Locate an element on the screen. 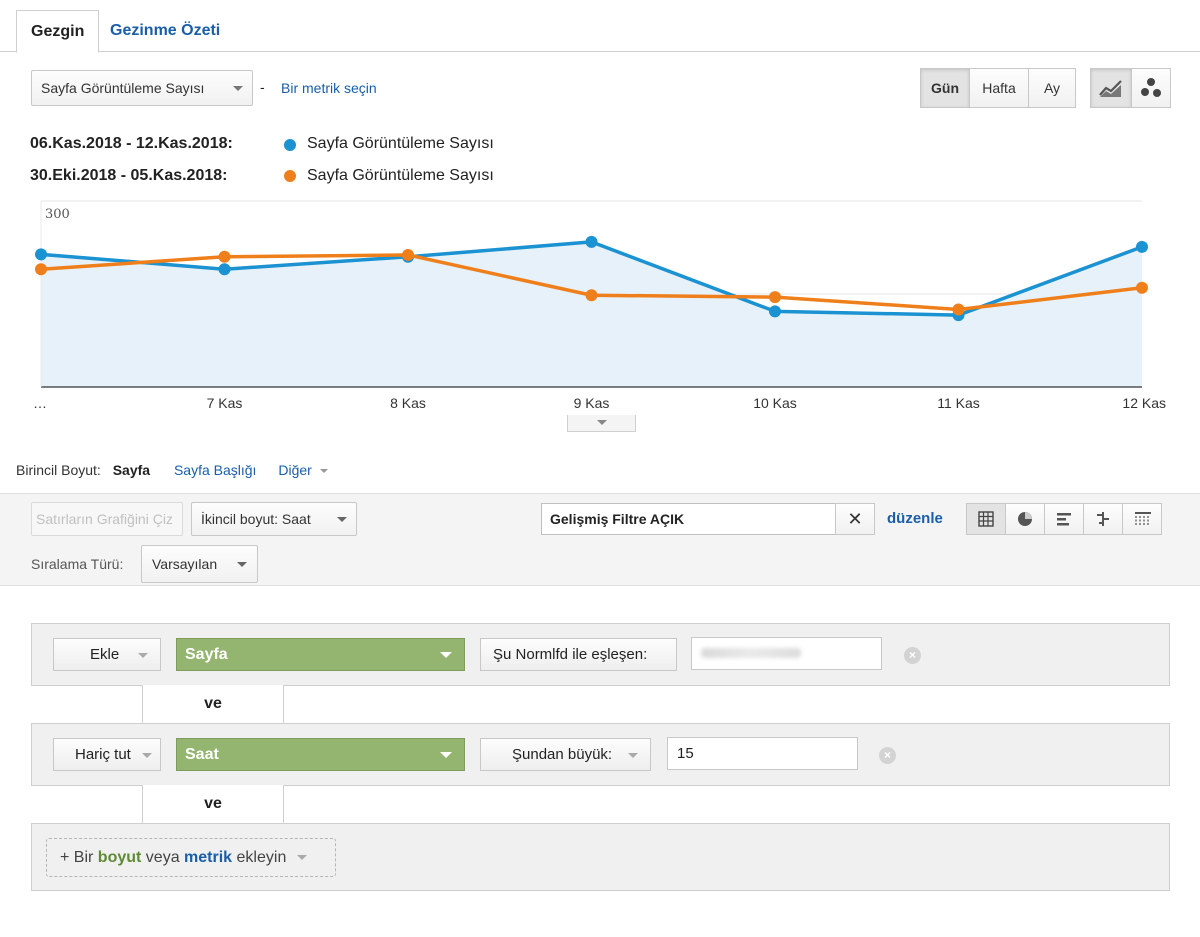 The width and height of the screenshot is (1200, 937). filter-mode-value-1: Ekle is located at coordinates (105, 654).